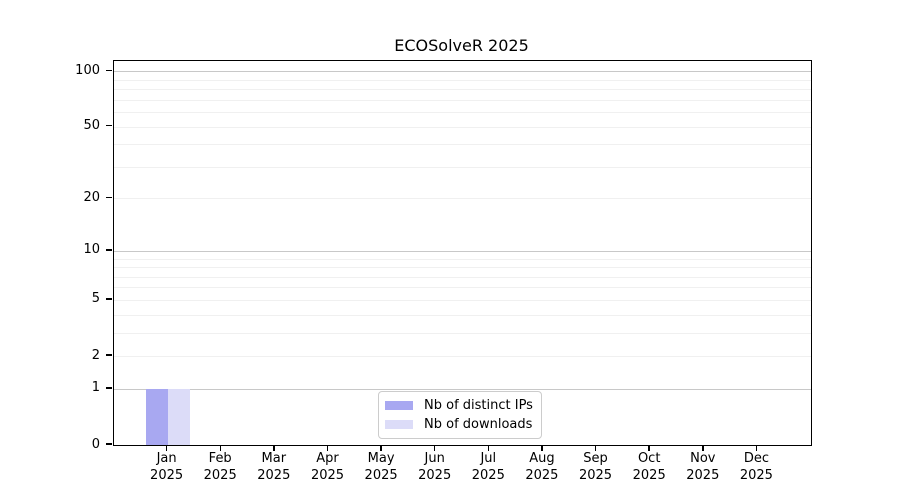 Image resolution: width=900 pixels, height=500 pixels. I want to click on y-tick-label: 10, so click(91, 250).